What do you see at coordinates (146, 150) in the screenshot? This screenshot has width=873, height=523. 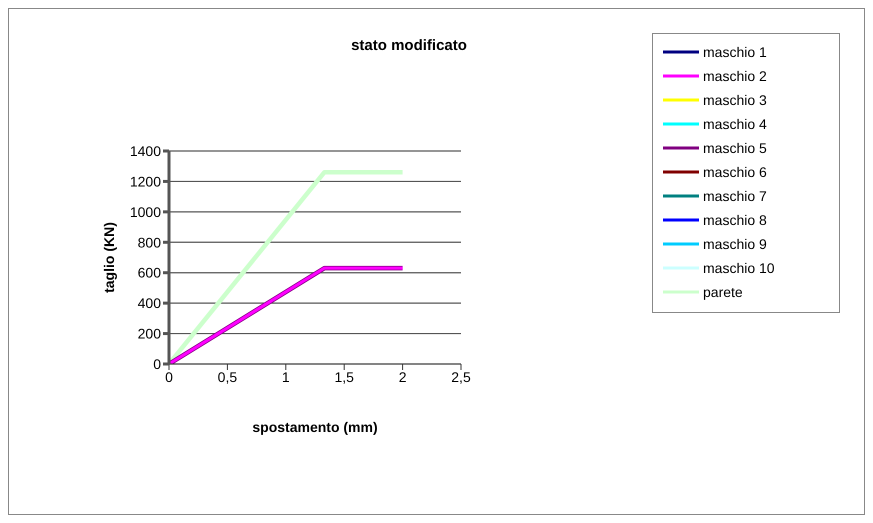 I see `y-tick-label: 1400` at bounding box center [146, 150].